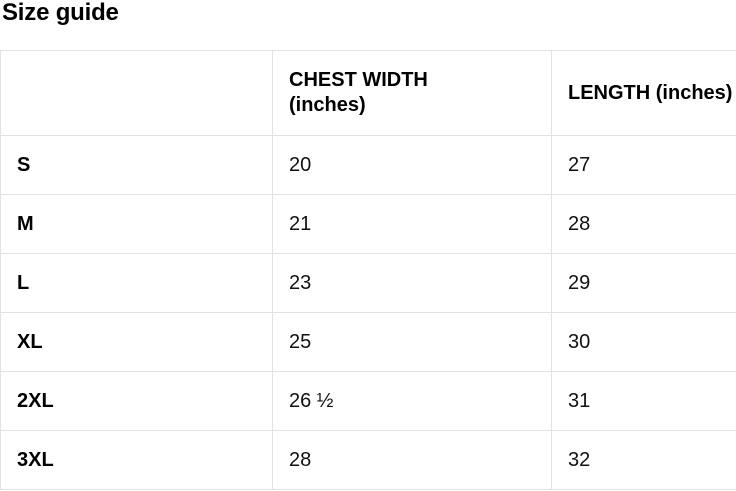 Image resolution: width=736 pixels, height=491 pixels. I want to click on col-header-size, so click(136, 93).